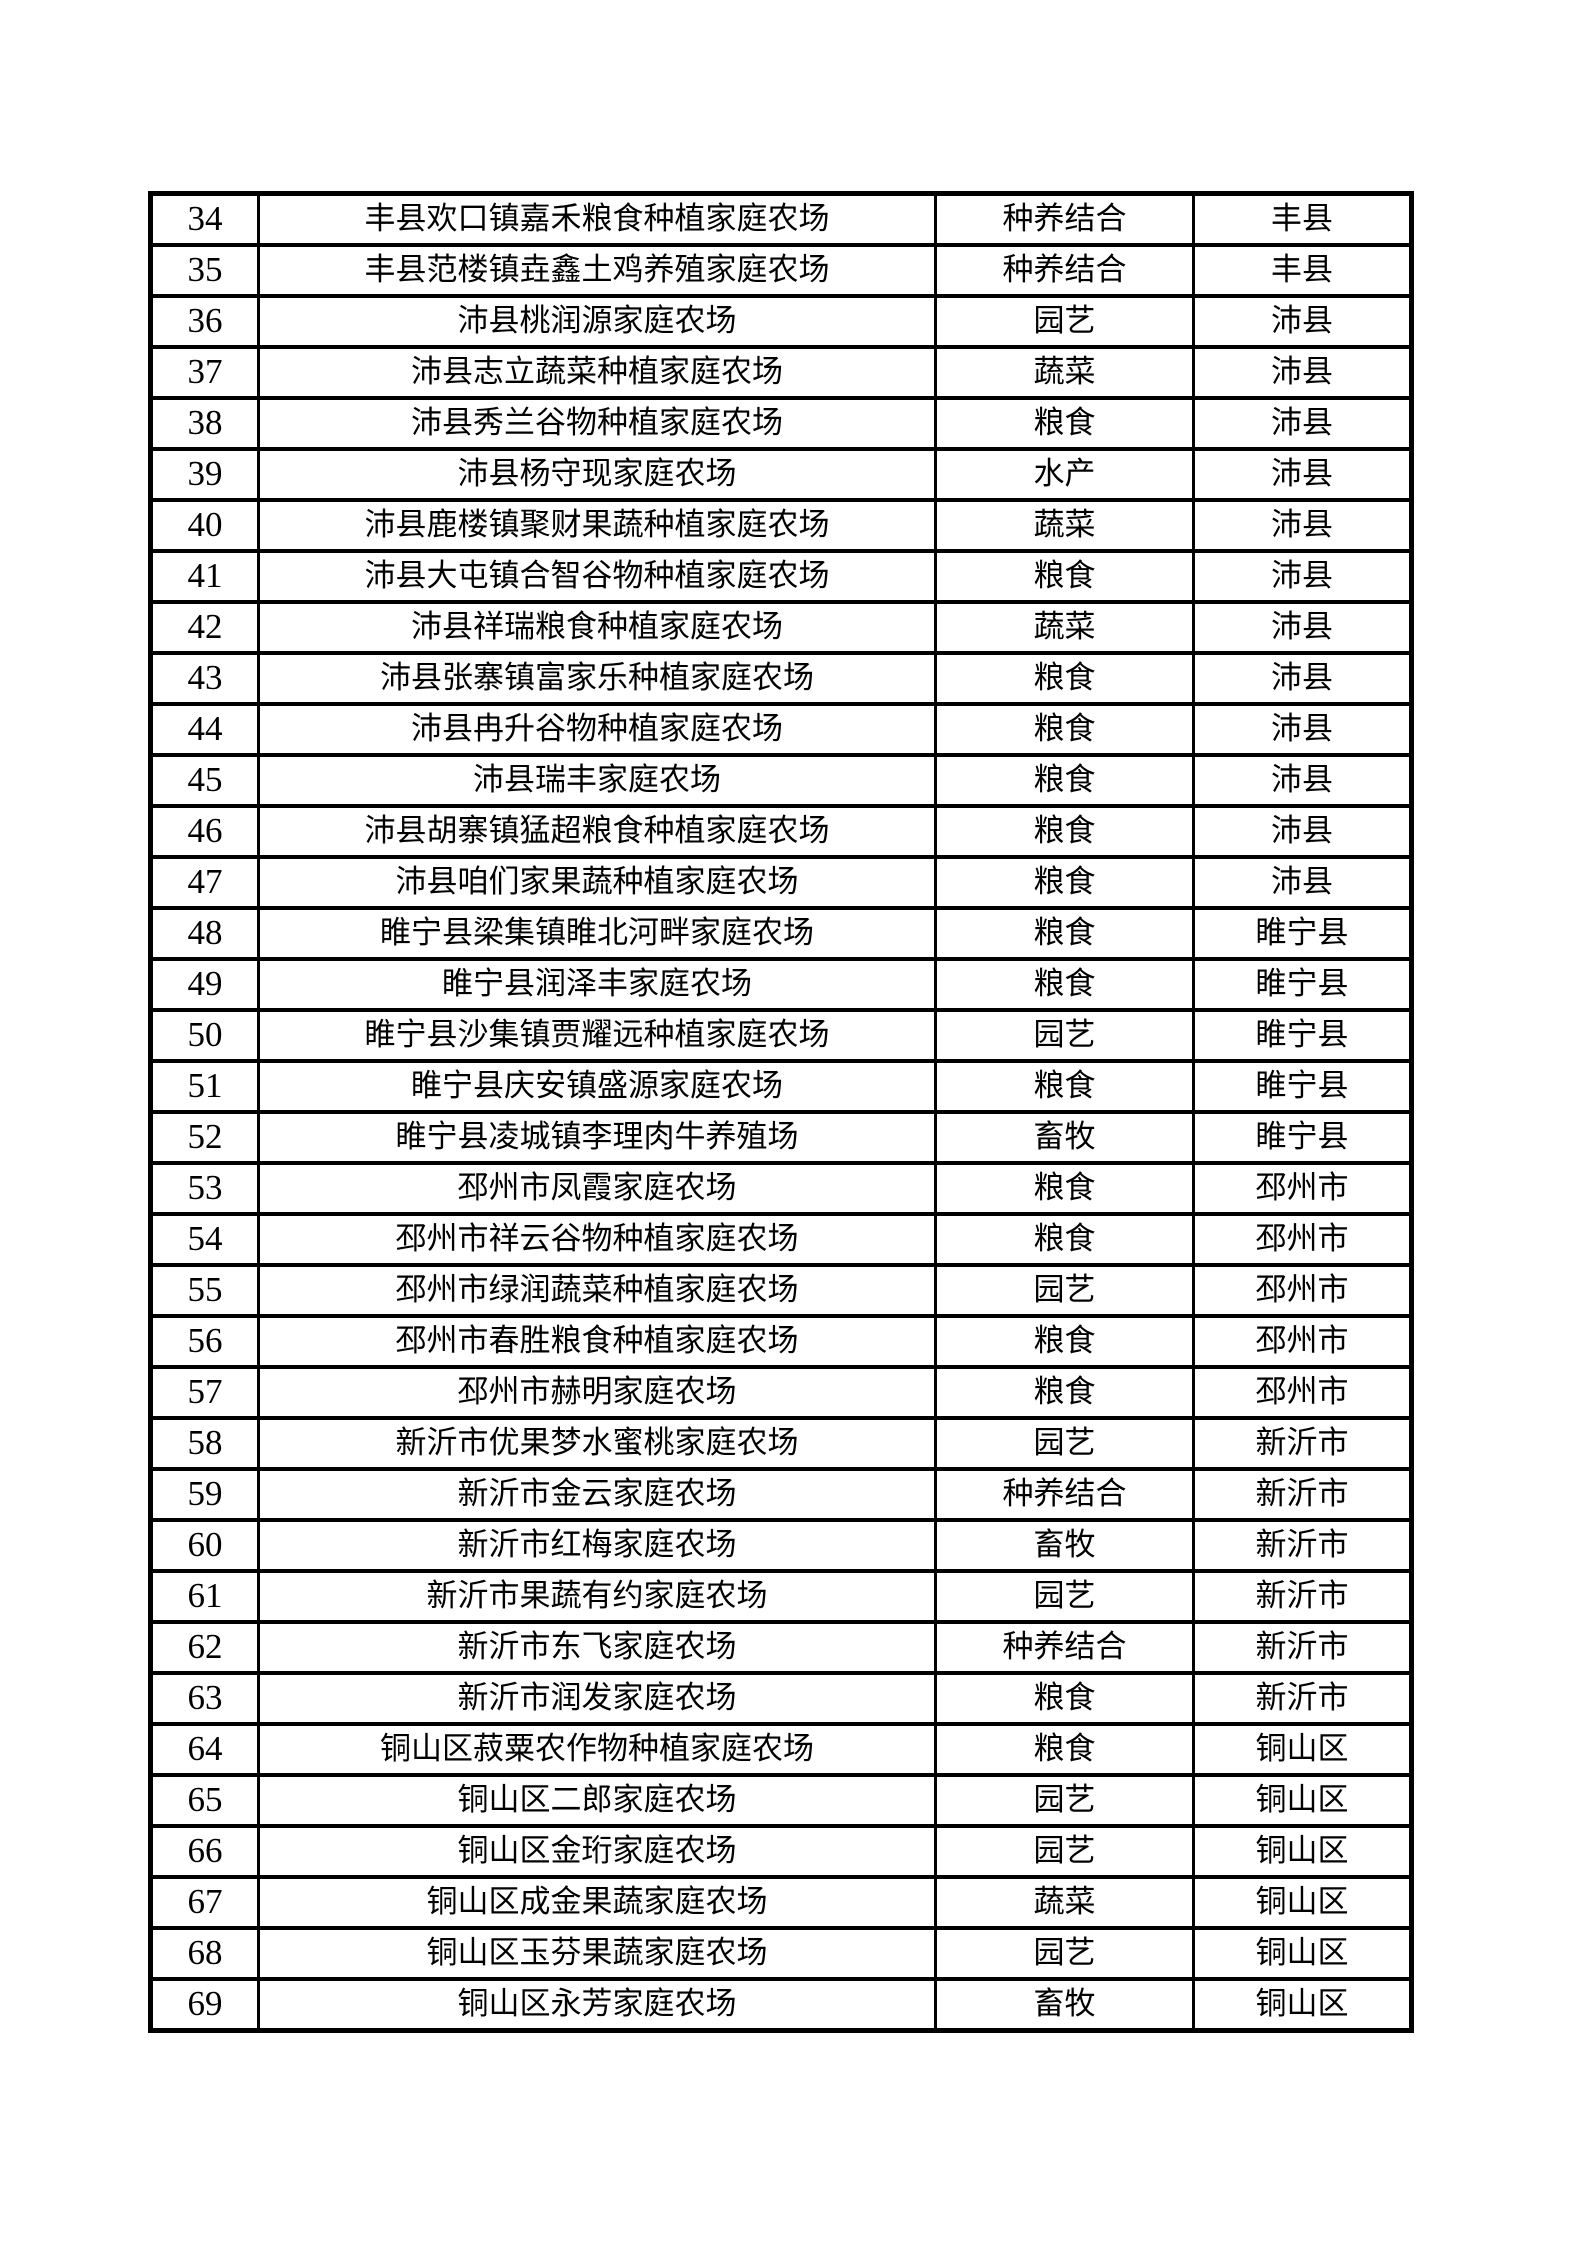 This screenshot has width=1587, height=2244. I want to click on table-row: 42 沛县祥瑞粮食种植家庭农场 蔬菜 沛县, so click(781, 627).